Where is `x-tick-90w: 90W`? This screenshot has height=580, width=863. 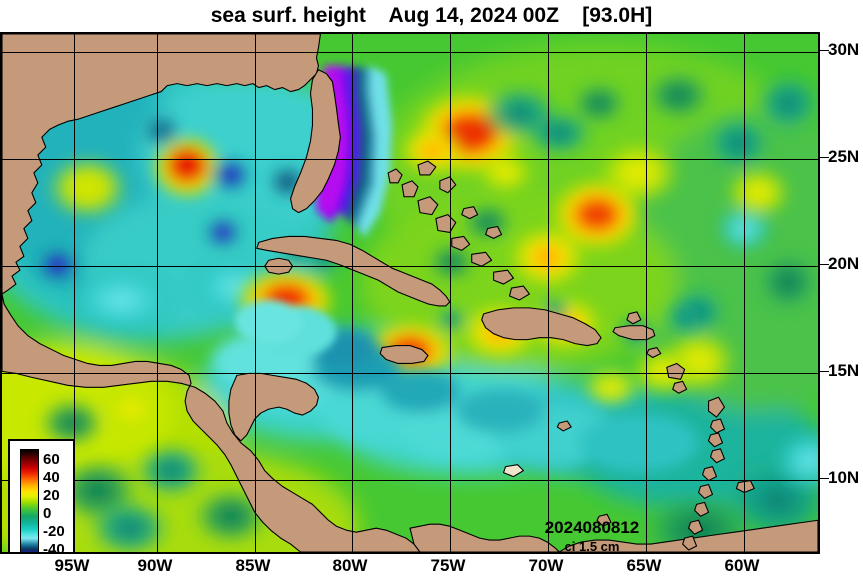
x-tick-90w: 90W is located at coordinates (155, 565).